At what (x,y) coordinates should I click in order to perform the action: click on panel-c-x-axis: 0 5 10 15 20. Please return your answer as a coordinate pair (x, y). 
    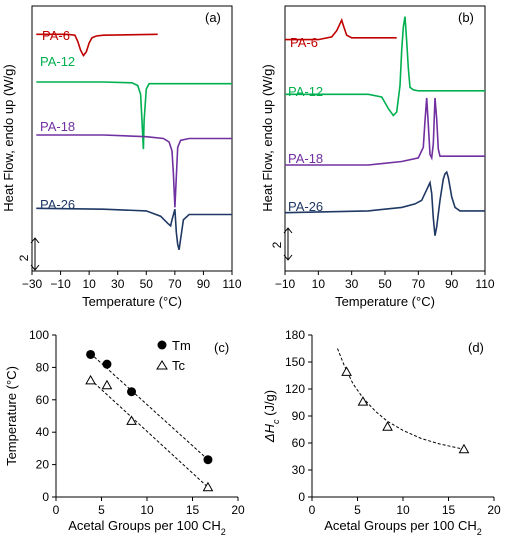
    Looking at the image, I should click on (149, 507).